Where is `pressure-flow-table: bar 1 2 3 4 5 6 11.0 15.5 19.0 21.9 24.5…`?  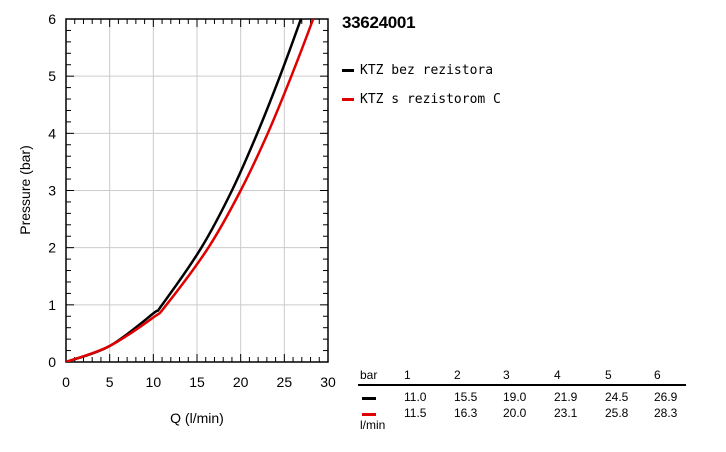 pressure-flow-table: bar 1 2 3 4 5 6 11.0 15.5 19.0 21.9 24.5… is located at coordinates (522, 400).